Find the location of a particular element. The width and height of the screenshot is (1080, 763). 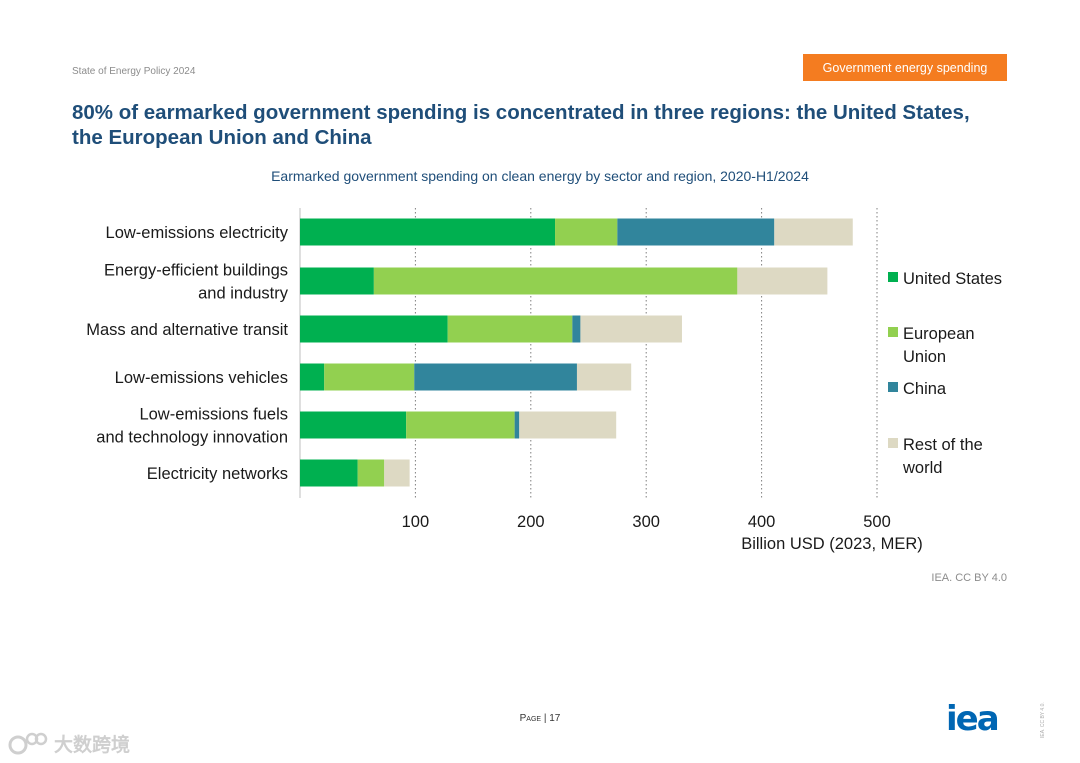

category-label: Low-emissions vehicles is located at coordinates (201, 378).